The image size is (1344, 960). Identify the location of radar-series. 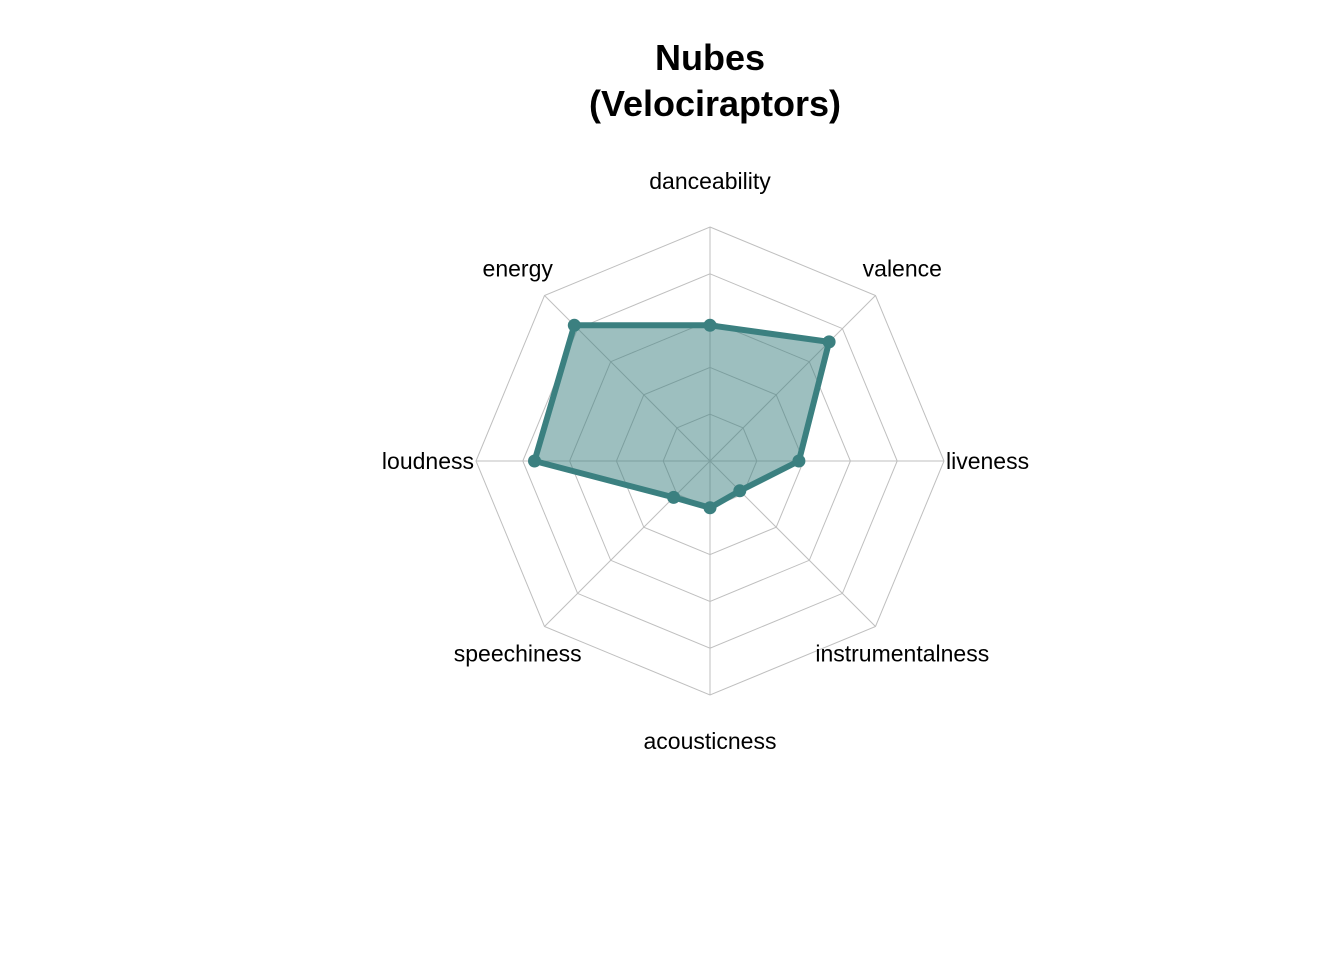
(682, 416).